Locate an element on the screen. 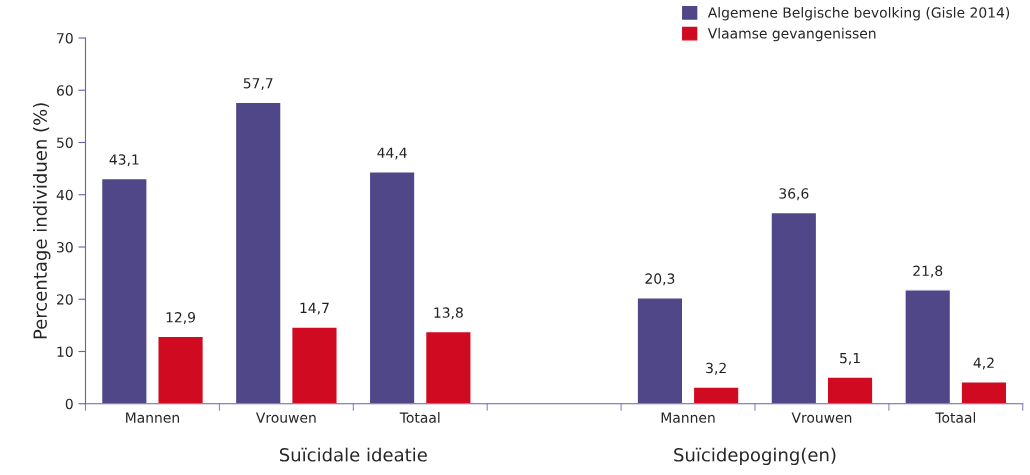  data-label: 36,6 is located at coordinates (794, 194).